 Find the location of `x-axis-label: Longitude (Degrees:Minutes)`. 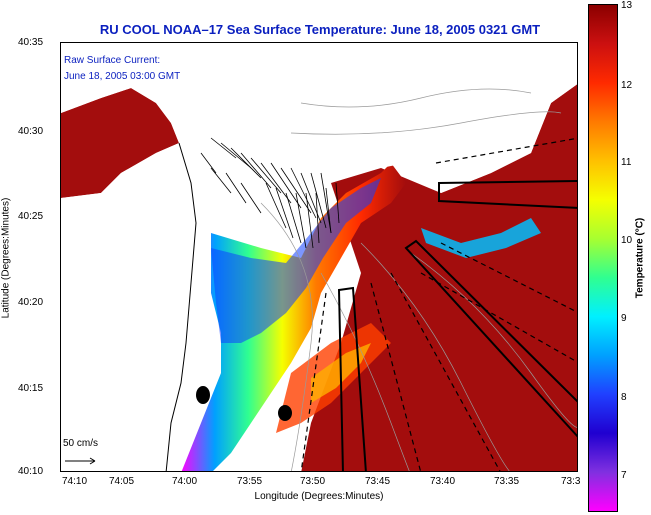

x-axis-label: Longitude (Degrees:Minutes) is located at coordinates (319, 496).